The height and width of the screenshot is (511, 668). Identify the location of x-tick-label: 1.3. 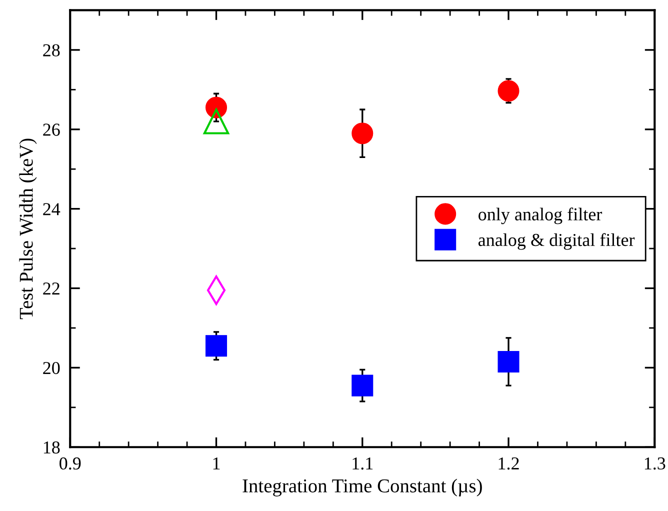
(655, 463).